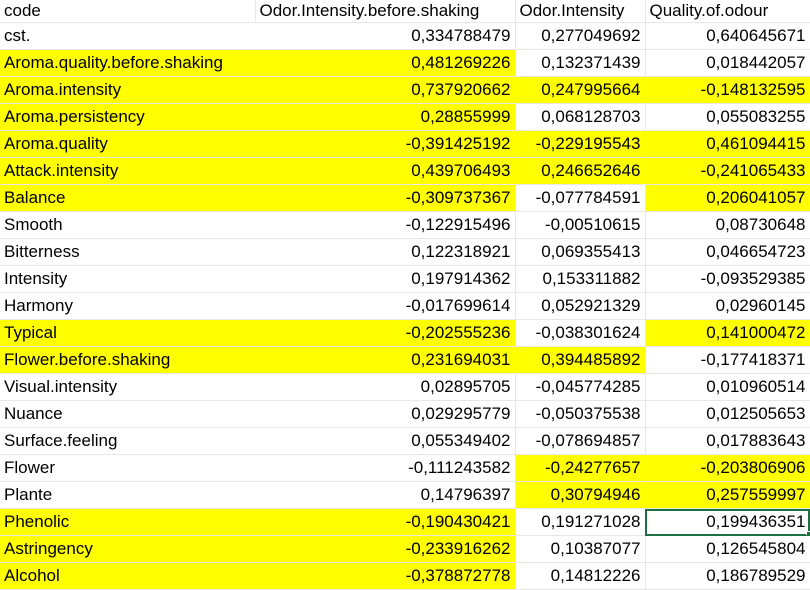 This screenshot has width=810, height=590. What do you see at coordinates (727, 549) in the screenshot?
I see `value-cell: 0,126545804` at bounding box center [727, 549].